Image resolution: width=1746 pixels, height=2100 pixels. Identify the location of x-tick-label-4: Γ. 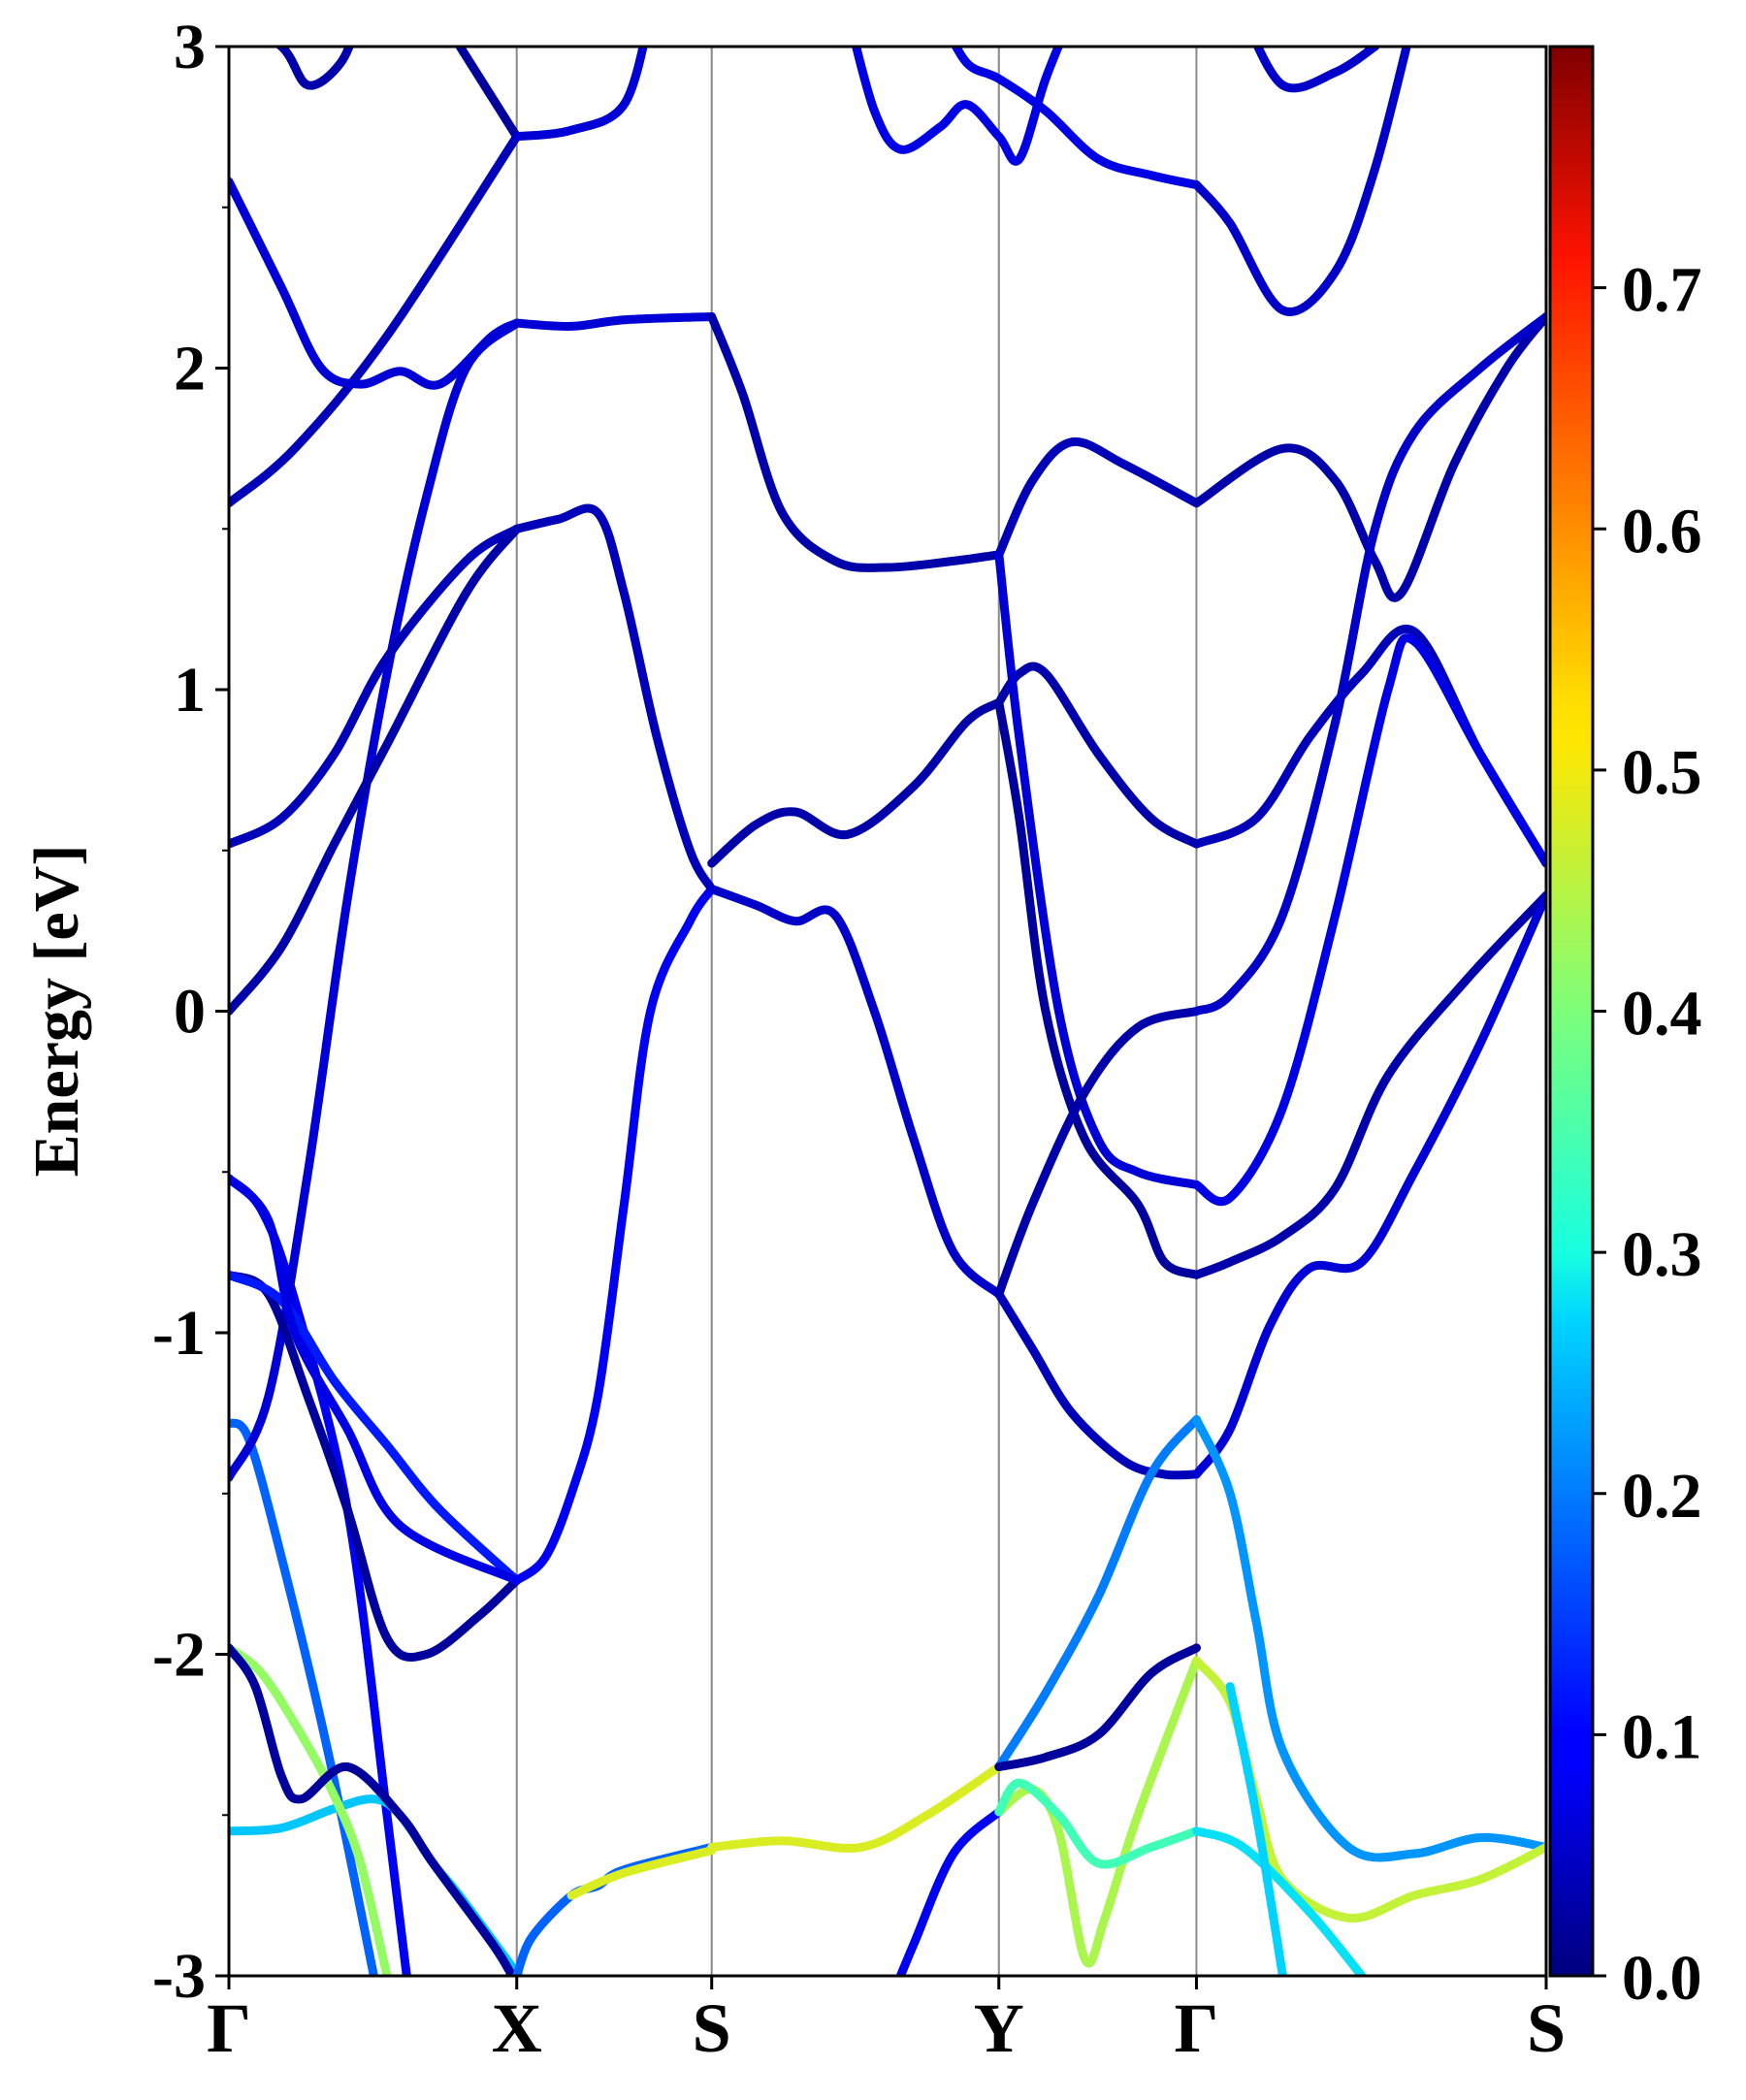
(1197, 2028).